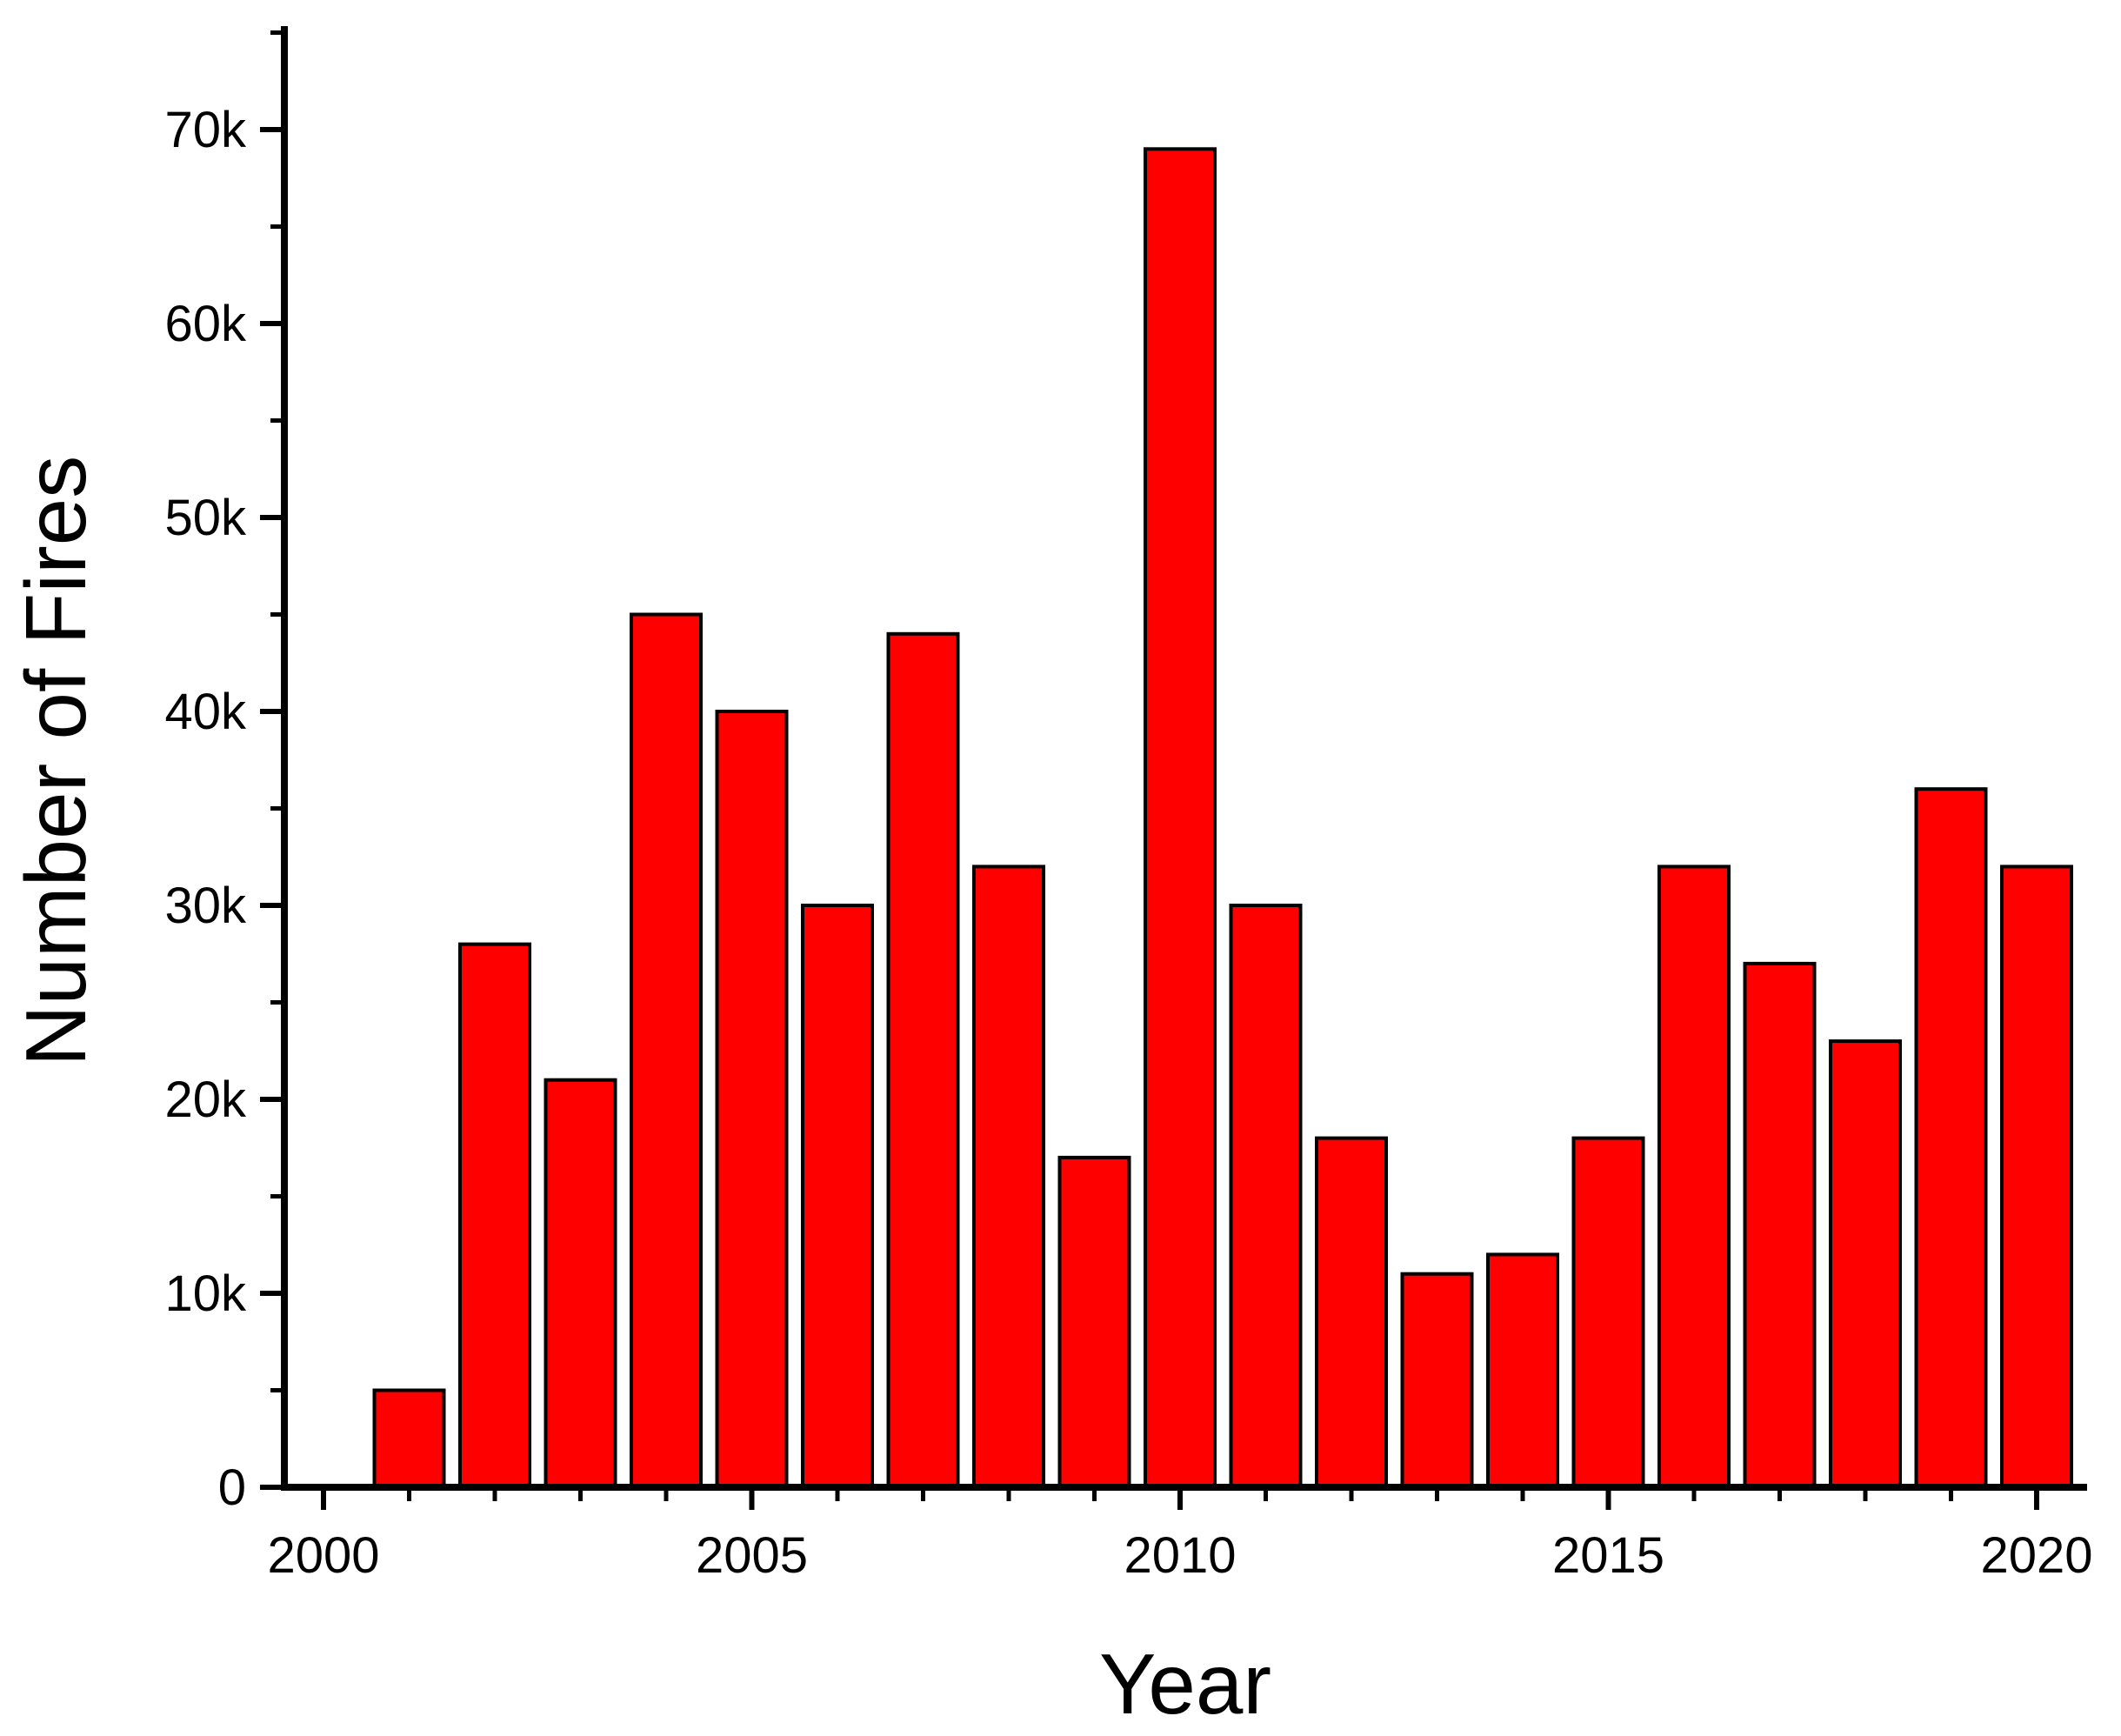 Image resolution: width=2121 pixels, height=1736 pixels. Describe the element at coordinates (837, 1196) in the screenshot. I see `bar-2006` at that location.